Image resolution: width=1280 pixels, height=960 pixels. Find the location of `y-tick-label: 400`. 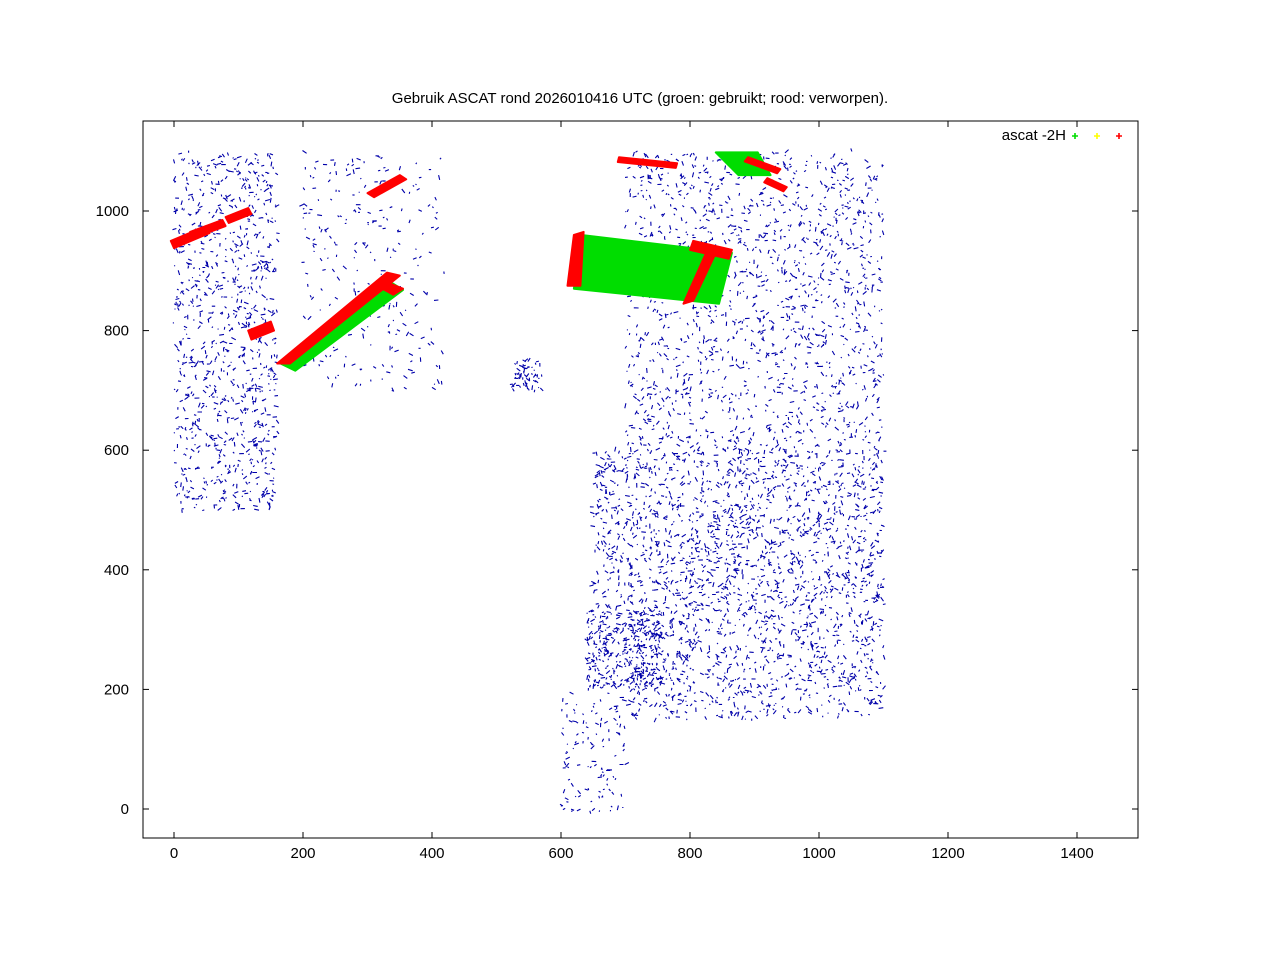

y-tick-label: 400 is located at coordinates (116, 570).